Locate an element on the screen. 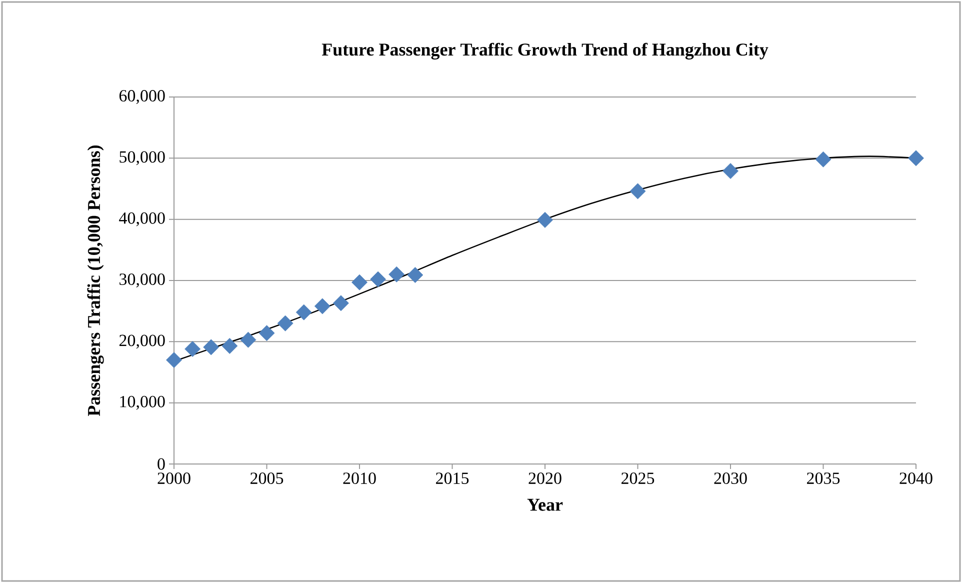 The height and width of the screenshot is (583, 962). y-tick-label: 20,000 is located at coordinates (142, 341).